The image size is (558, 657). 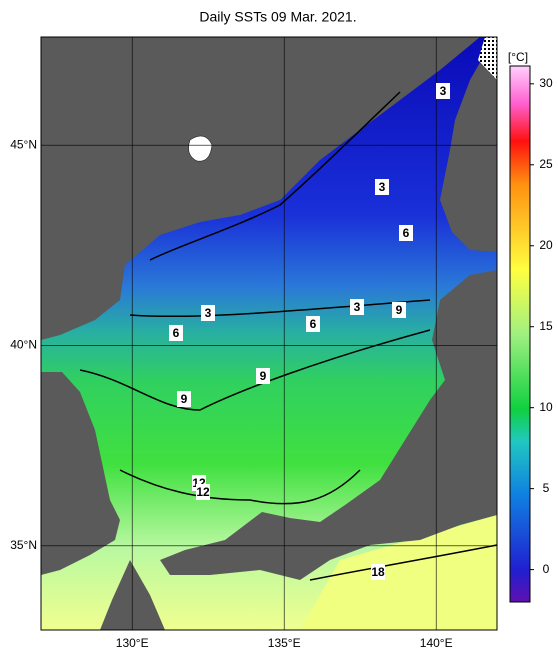 What do you see at coordinates (23, 545) in the screenshot?
I see `lat-tick-label: 35°N` at bounding box center [23, 545].